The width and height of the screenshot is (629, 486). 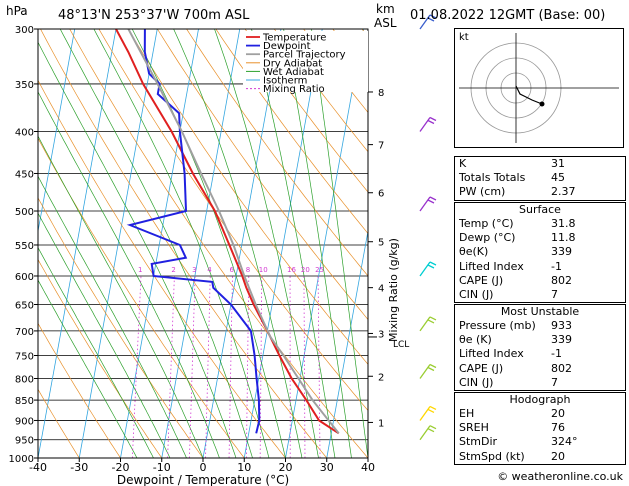 I want to click on surface-cape-value: 802, so click(x=561, y=280).